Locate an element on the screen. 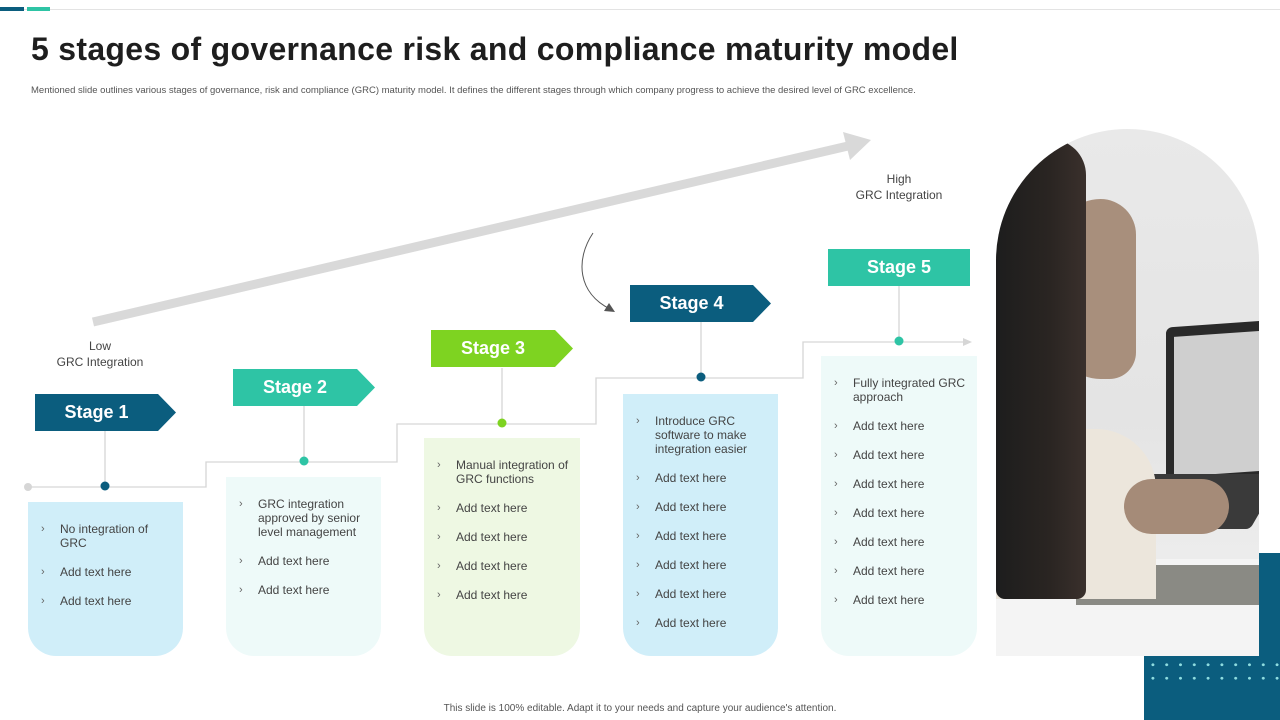  stage-4-tag: Stage 4 is located at coordinates (700, 303).